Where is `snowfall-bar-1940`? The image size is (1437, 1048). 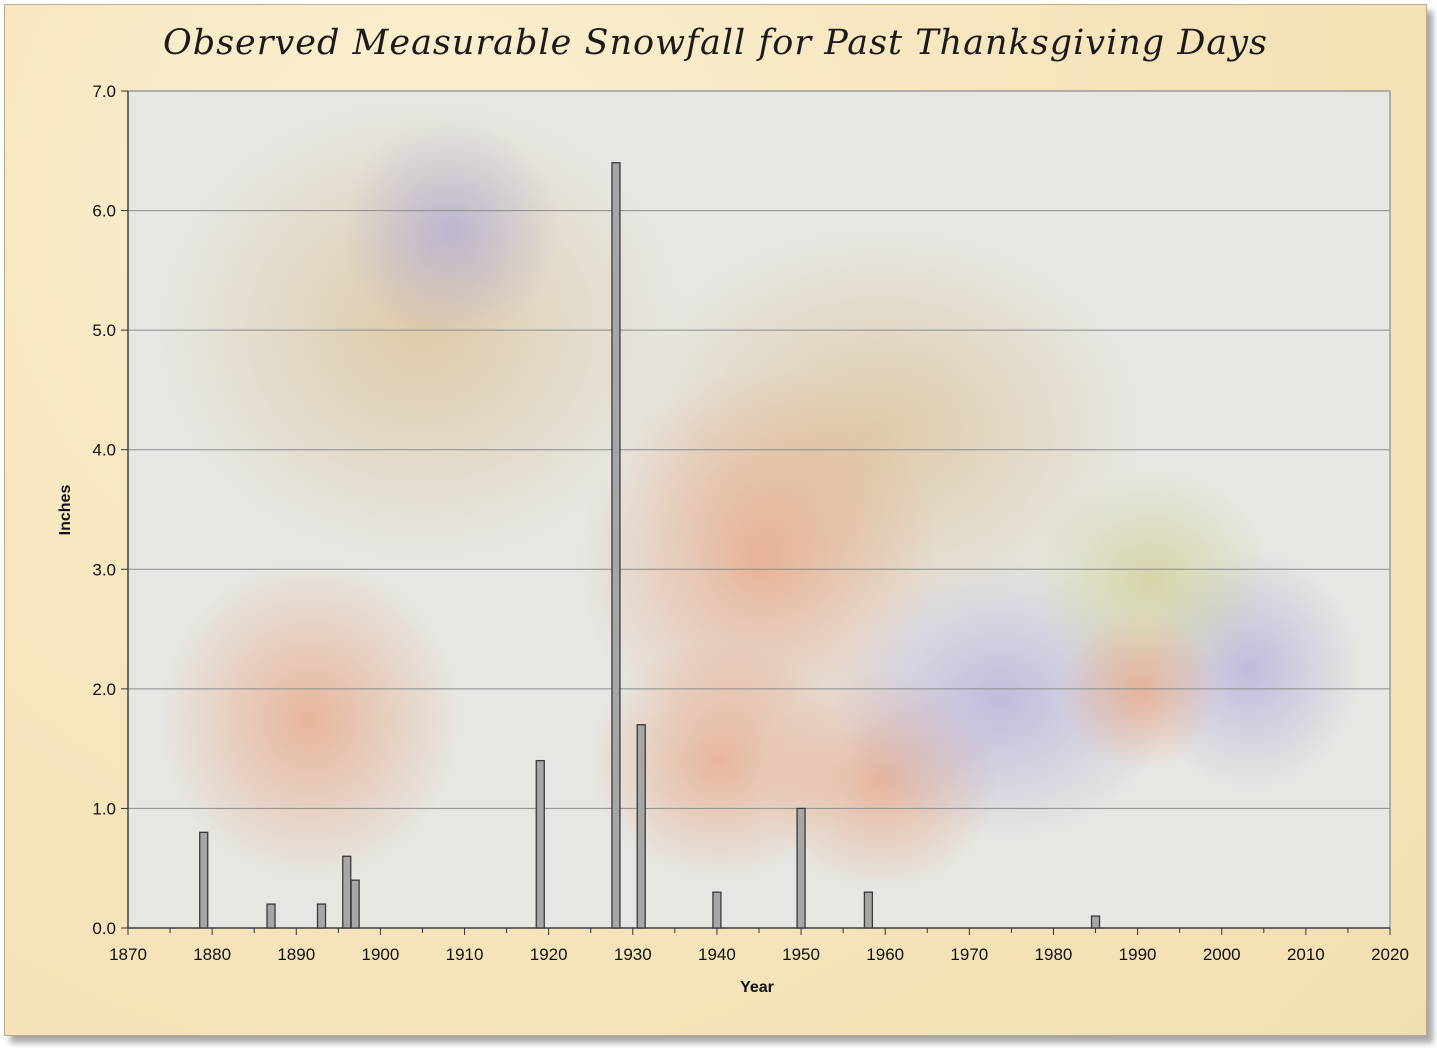
snowfall-bar-1940 is located at coordinates (717, 910).